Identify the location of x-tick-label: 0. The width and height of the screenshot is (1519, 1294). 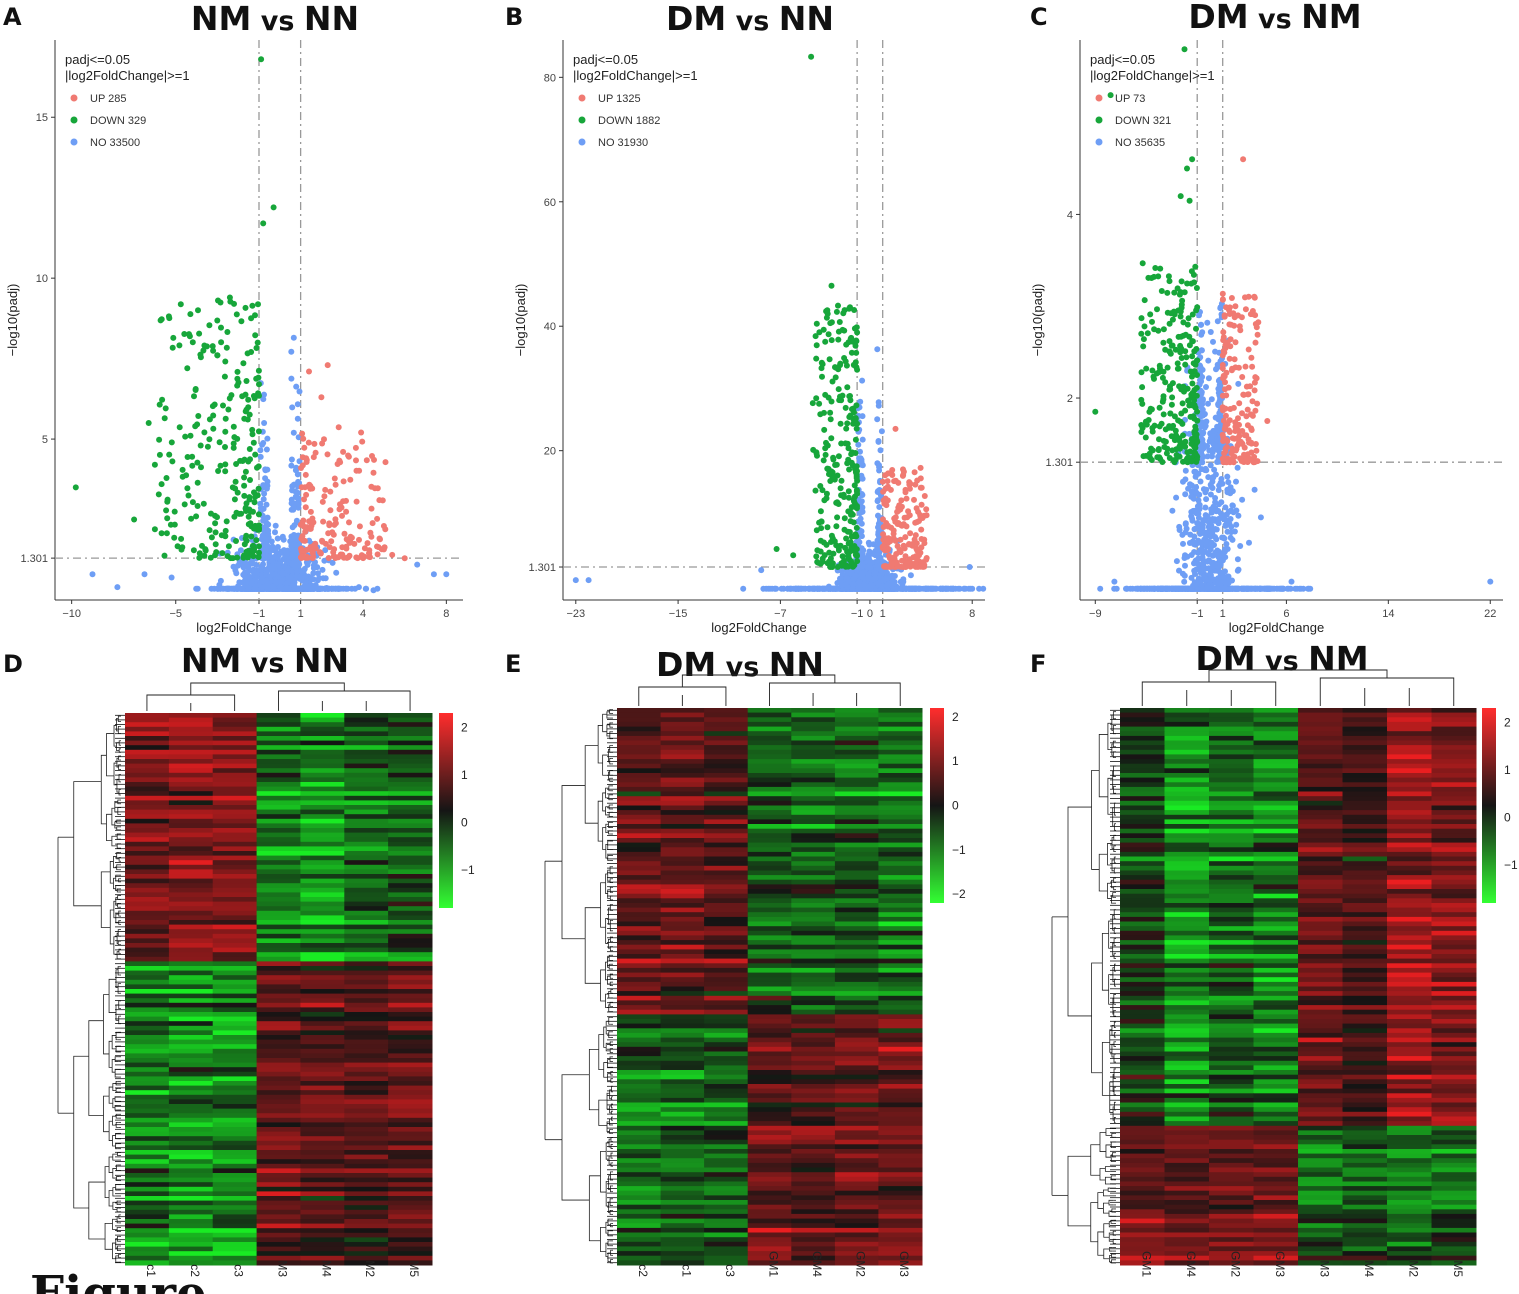
(870, 614).